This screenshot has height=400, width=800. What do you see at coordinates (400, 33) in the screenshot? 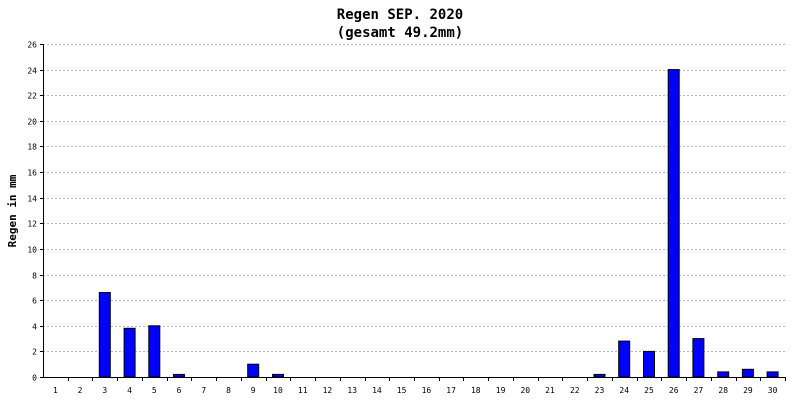
I see `chart-subtitle: (gesamt 49.2mm)` at bounding box center [400, 33].